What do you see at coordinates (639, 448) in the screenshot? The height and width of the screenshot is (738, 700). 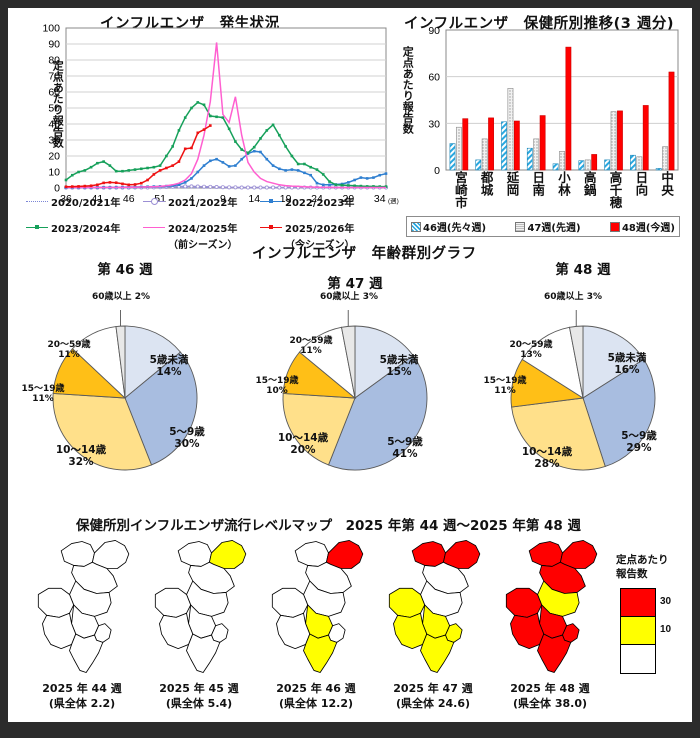 I see `pie-slice-value: 29%` at bounding box center [639, 448].